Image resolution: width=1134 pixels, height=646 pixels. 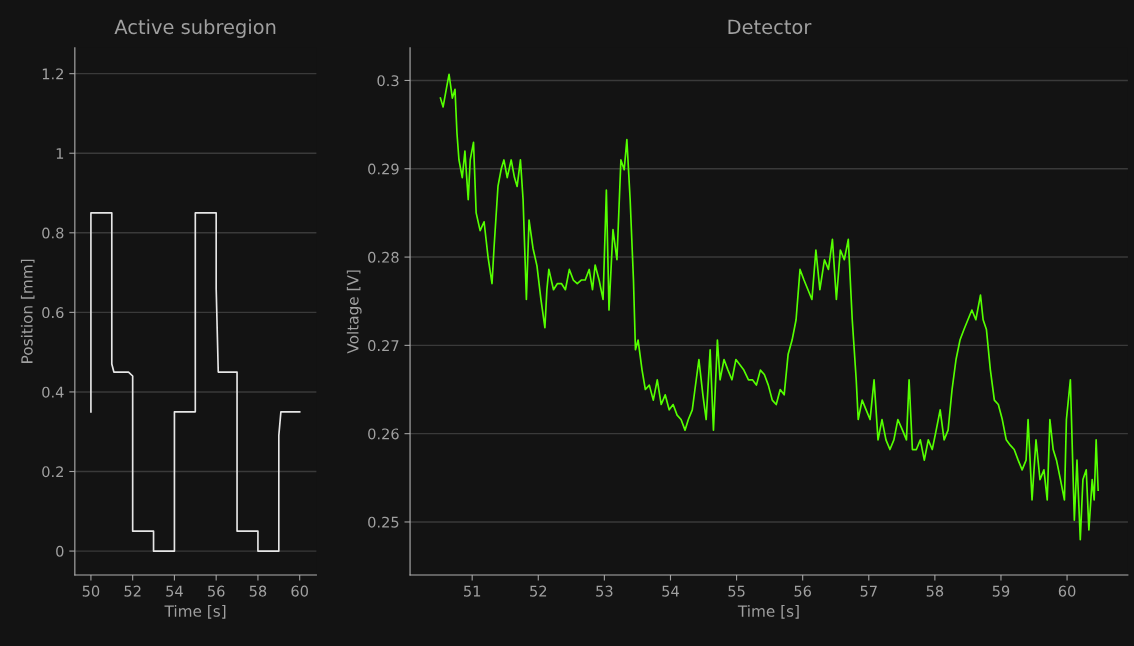 What do you see at coordinates (53, 233) in the screenshot?
I see `y-tick-label: 0.8` at bounding box center [53, 233].